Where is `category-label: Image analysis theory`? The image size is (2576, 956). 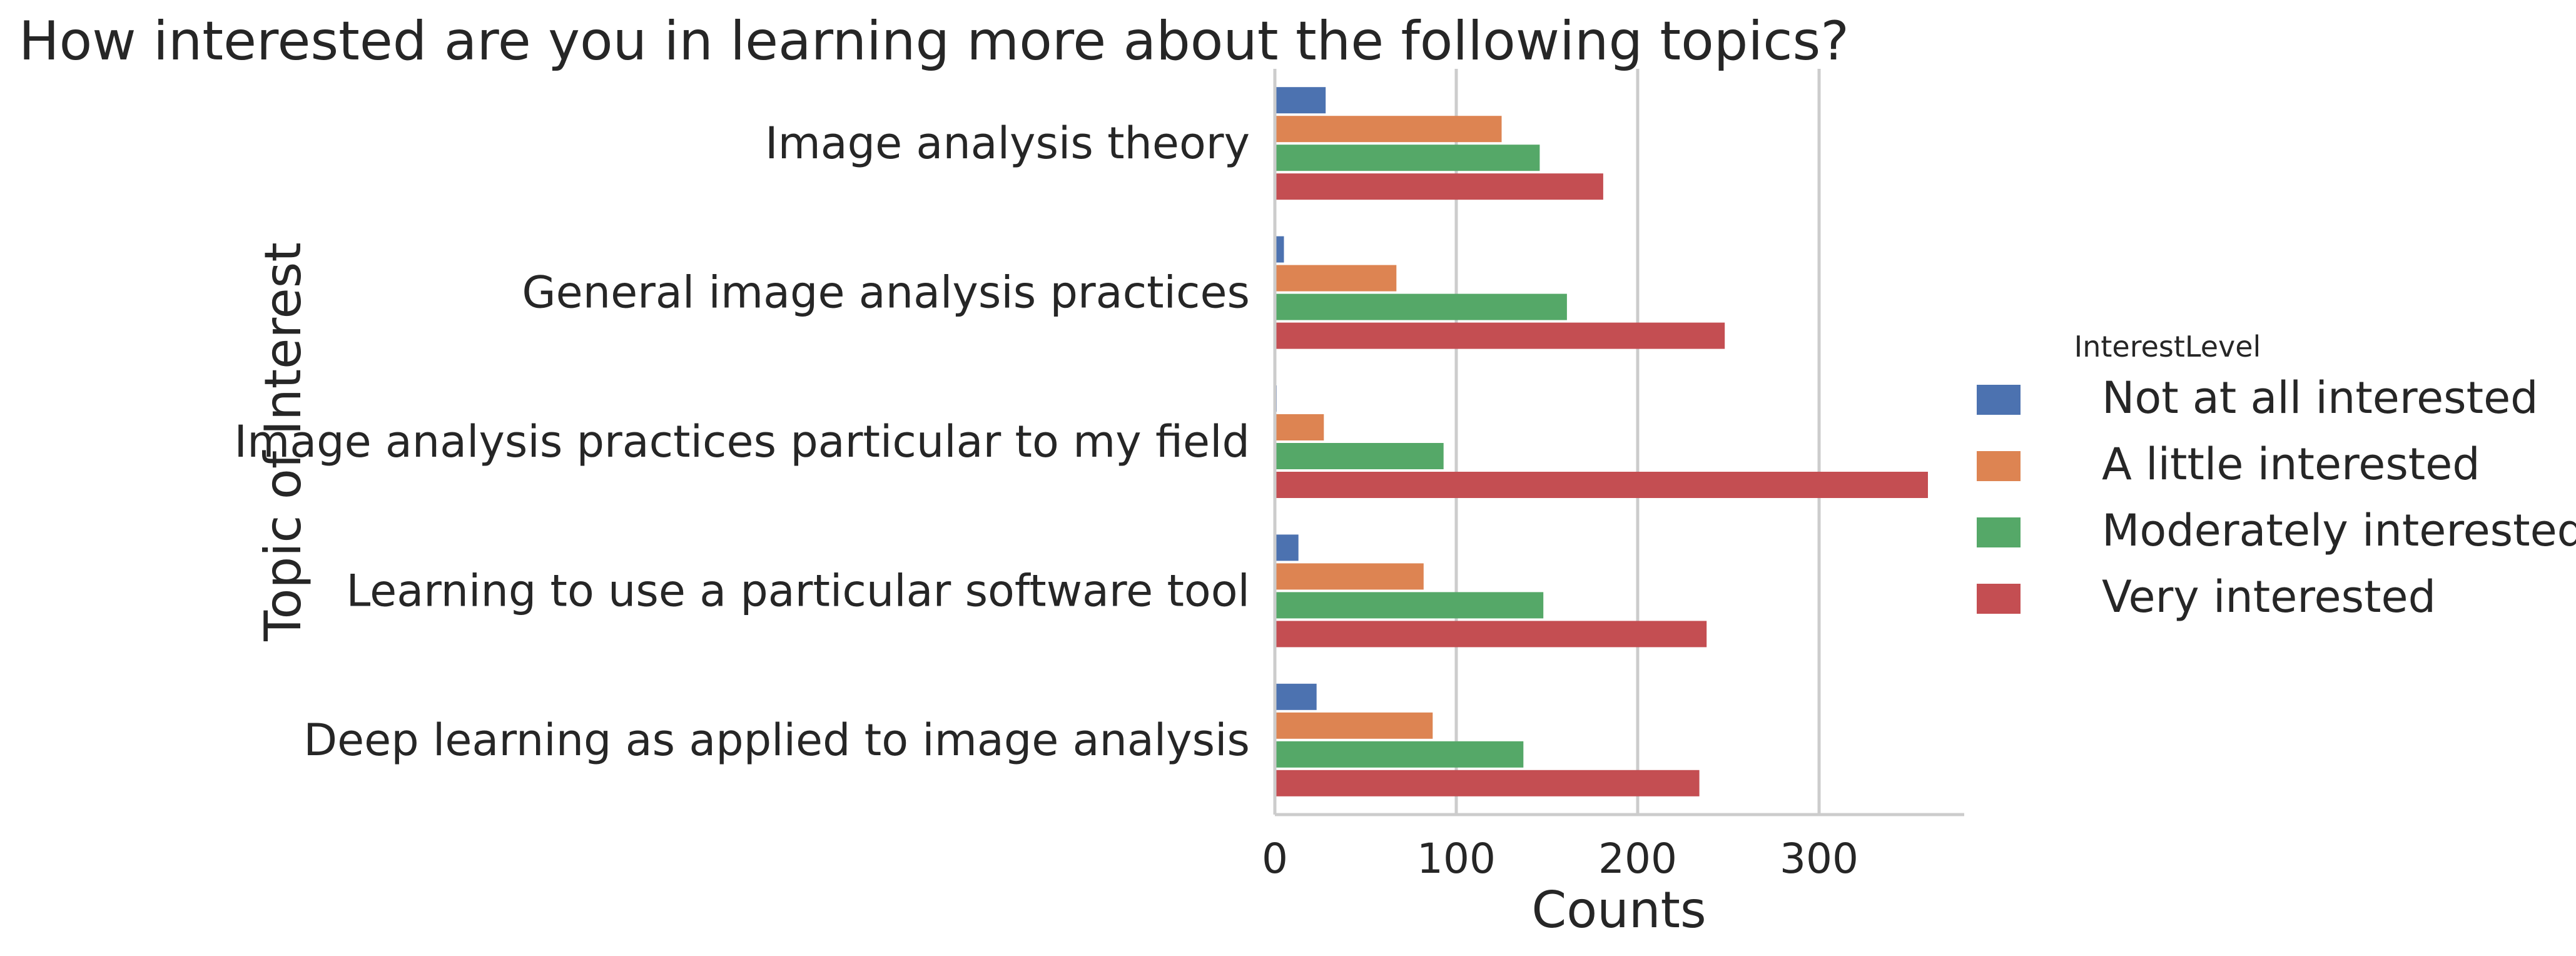
category-label: Image analysis theory is located at coordinates (1007, 144).